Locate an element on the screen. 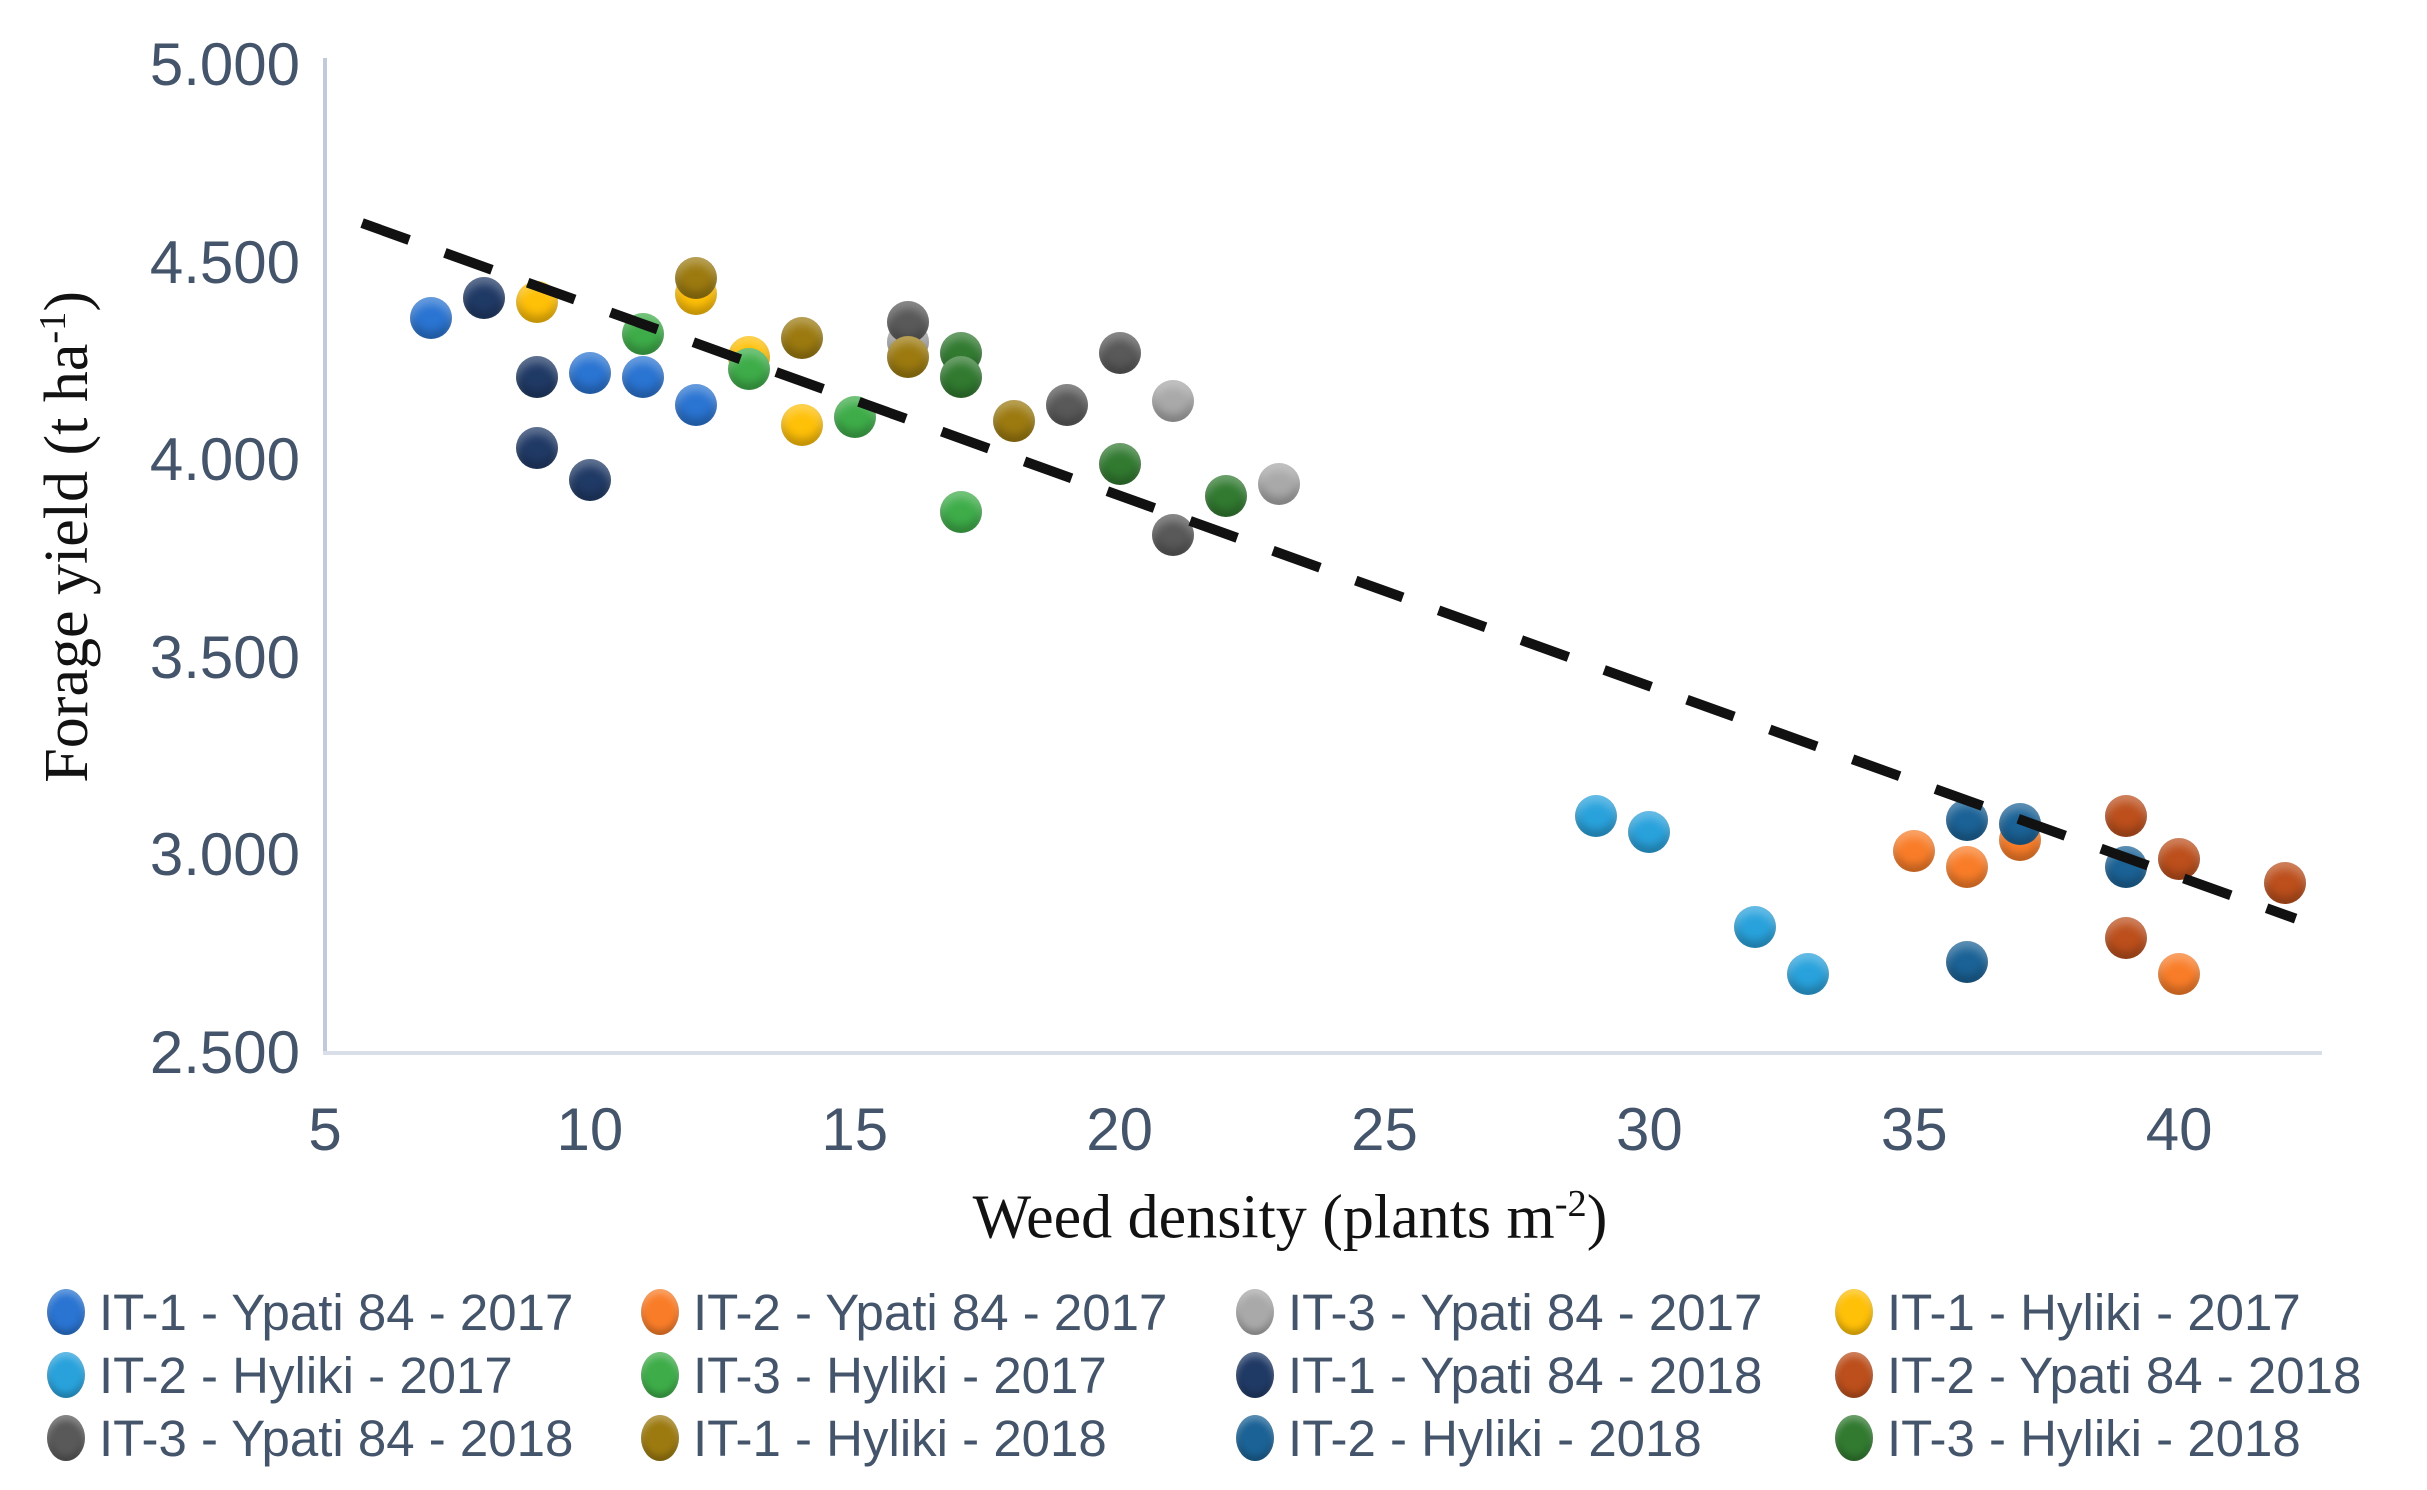  x-axis-title-superscript: -2 is located at coordinates (1570, 1204).